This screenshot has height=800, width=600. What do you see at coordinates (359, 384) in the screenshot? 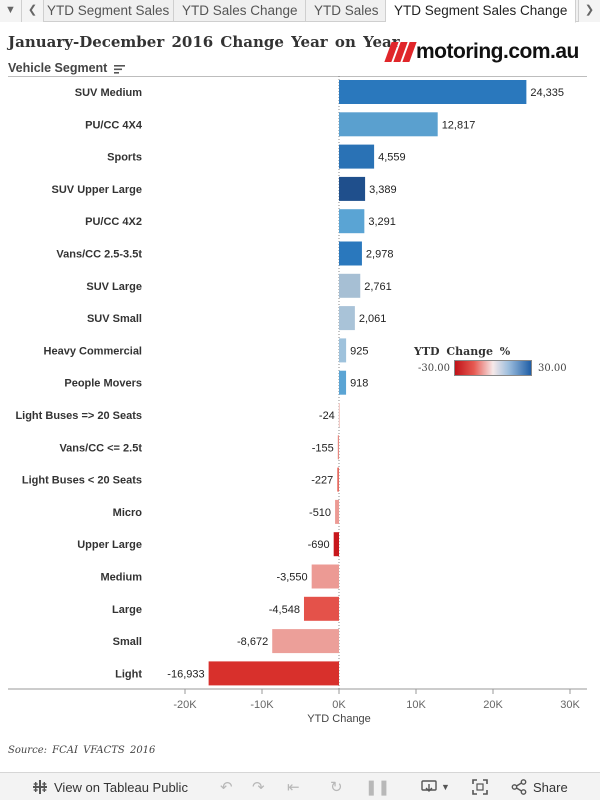
I see `value-label: 918` at bounding box center [359, 384].